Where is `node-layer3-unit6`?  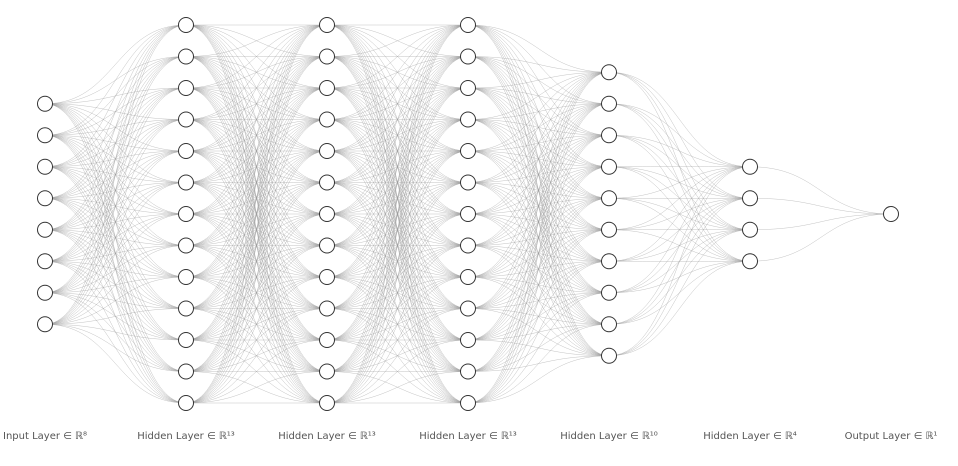
node-layer3-unit6 is located at coordinates (468, 214).